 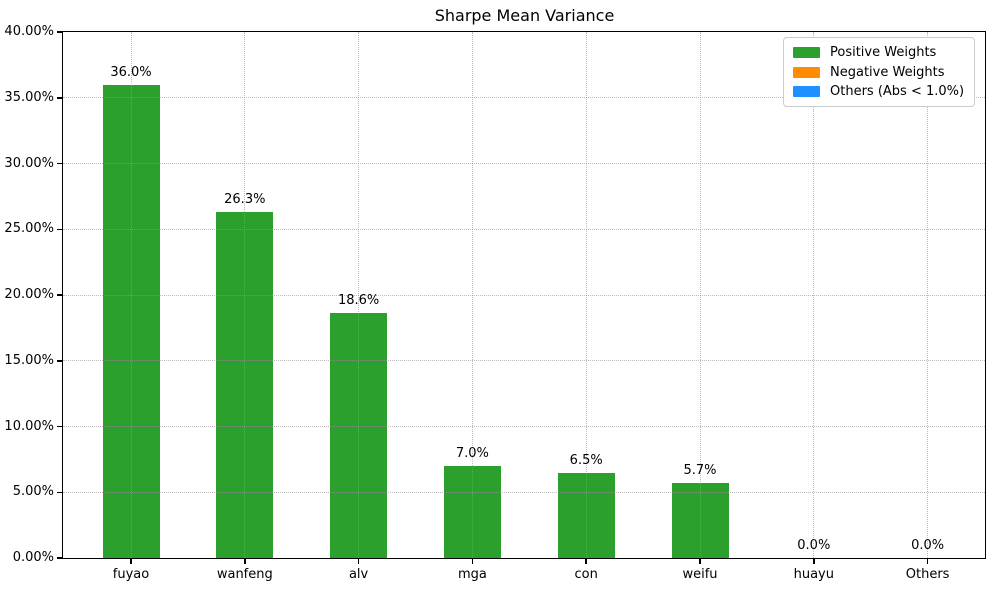 I want to click on y-tick-label: 15.00%, so click(x=29, y=360).